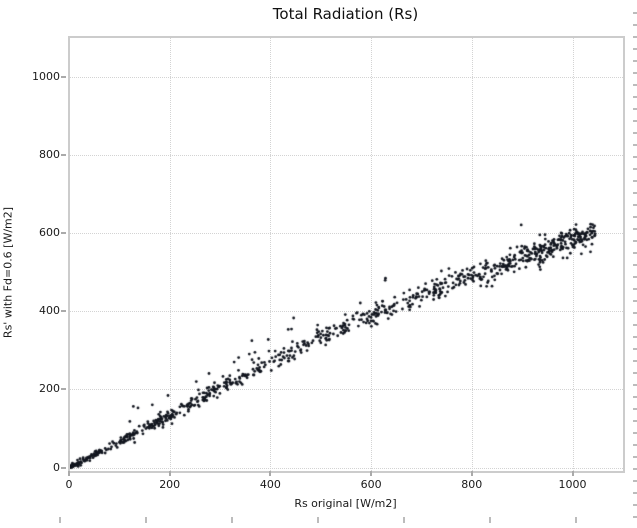  What do you see at coordinates (49, 311) in the screenshot?
I see `y-tick-label: 400` at bounding box center [49, 311].